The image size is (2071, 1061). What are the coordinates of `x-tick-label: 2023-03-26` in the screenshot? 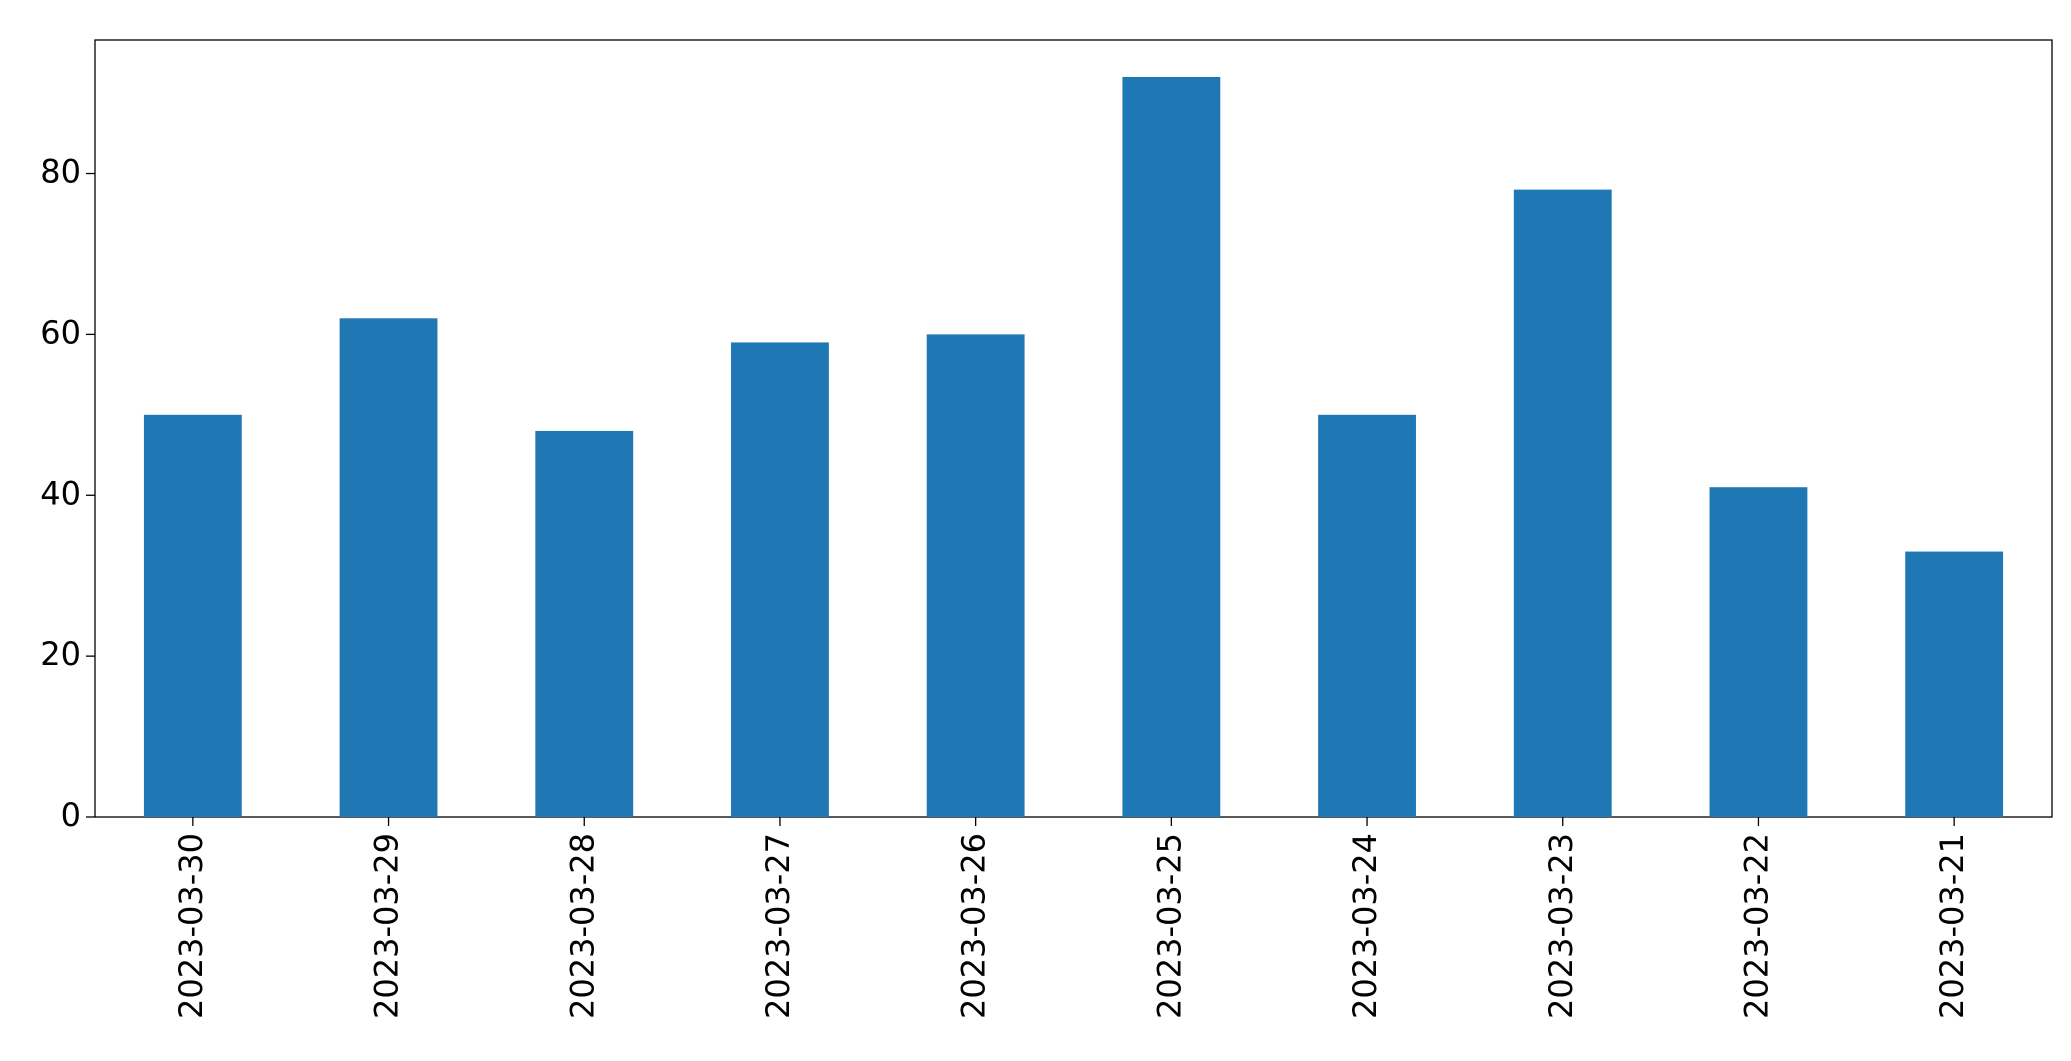 It's located at (974, 926).